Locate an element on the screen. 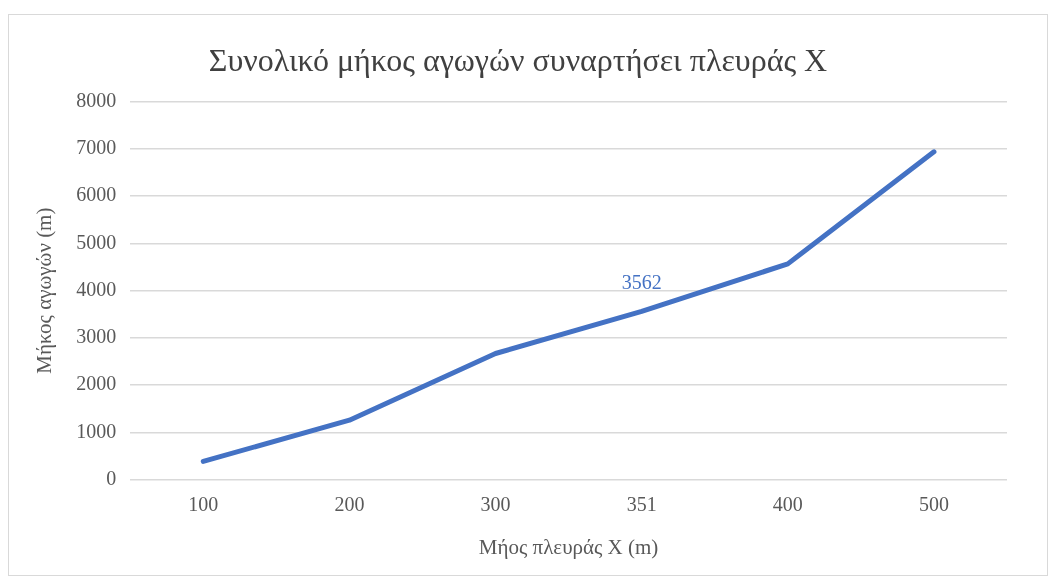  chart-title: Συνολικό μήκος αγωγών συναρτήσει πλευράς X is located at coordinates (518, 59).